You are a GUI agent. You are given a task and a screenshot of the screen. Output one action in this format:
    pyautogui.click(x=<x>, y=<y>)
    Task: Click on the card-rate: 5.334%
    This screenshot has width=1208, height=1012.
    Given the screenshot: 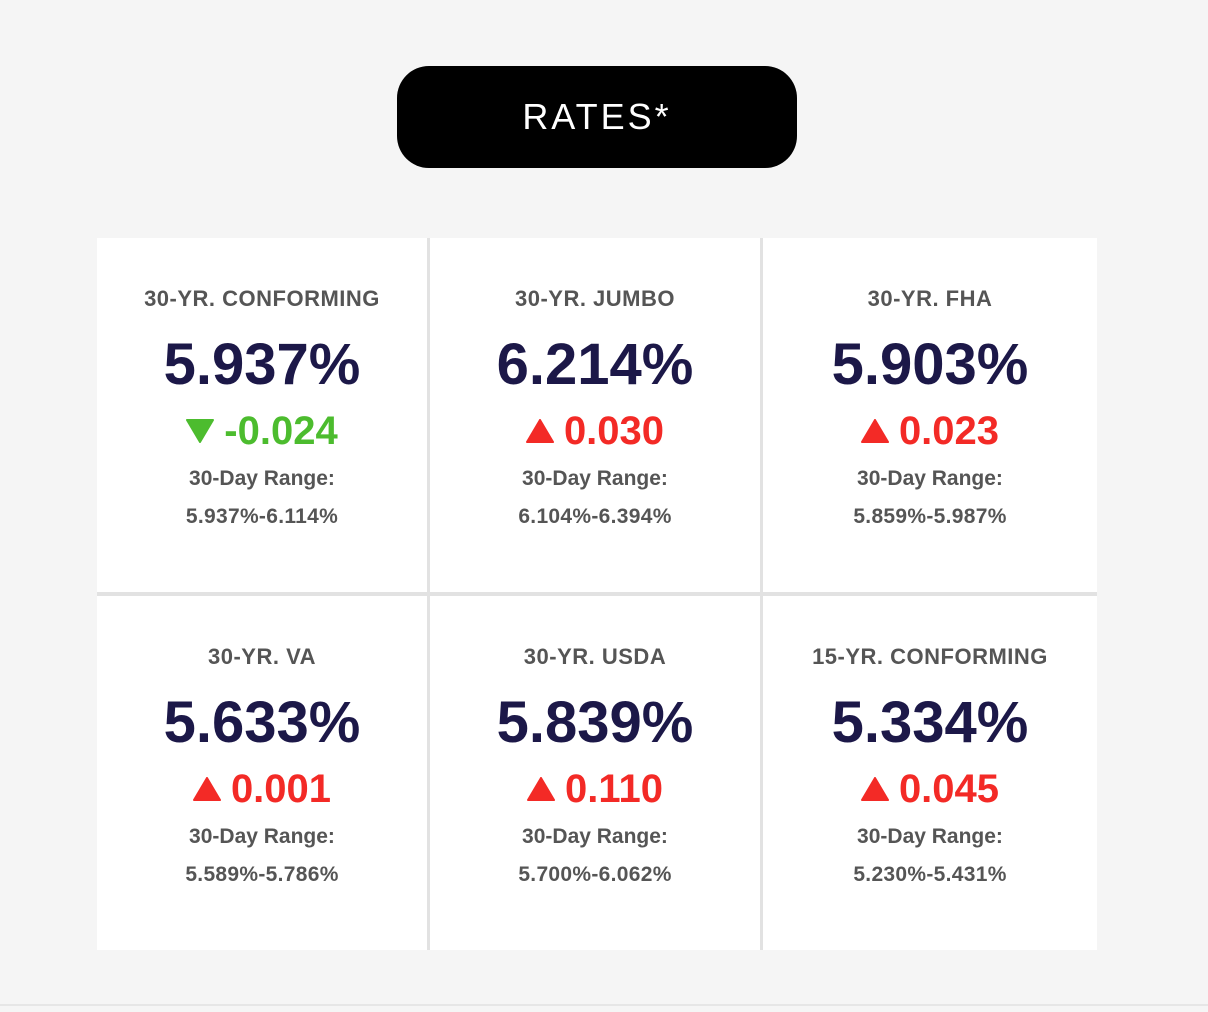 What is the action you would take?
    pyautogui.click(x=930, y=722)
    